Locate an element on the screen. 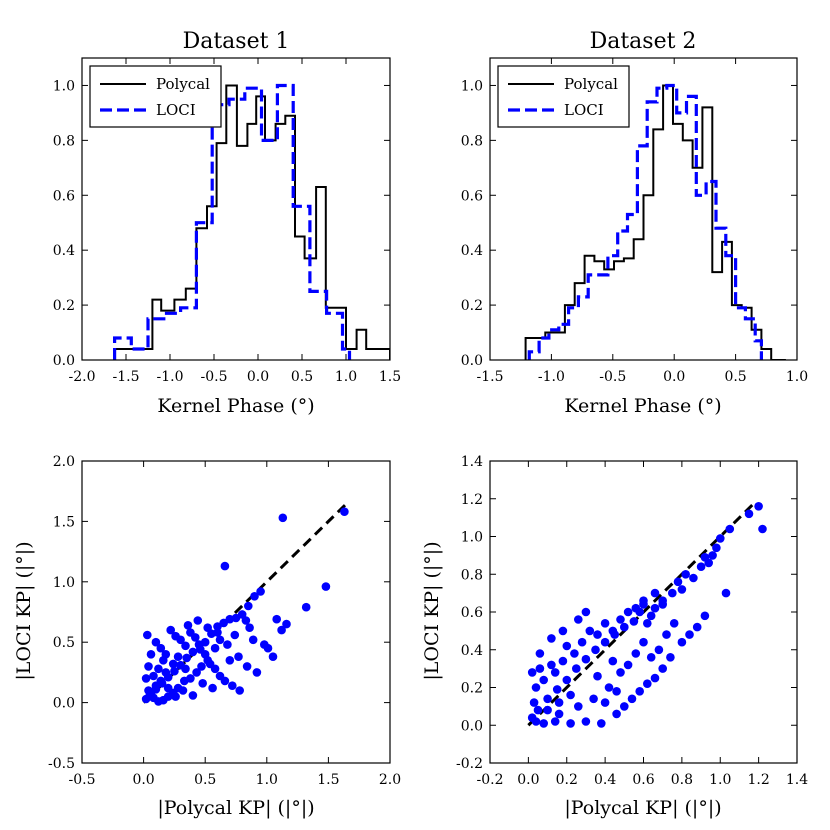 This screenshot has width=830, height=830. axes-frame is located at coordinates (236, 612).